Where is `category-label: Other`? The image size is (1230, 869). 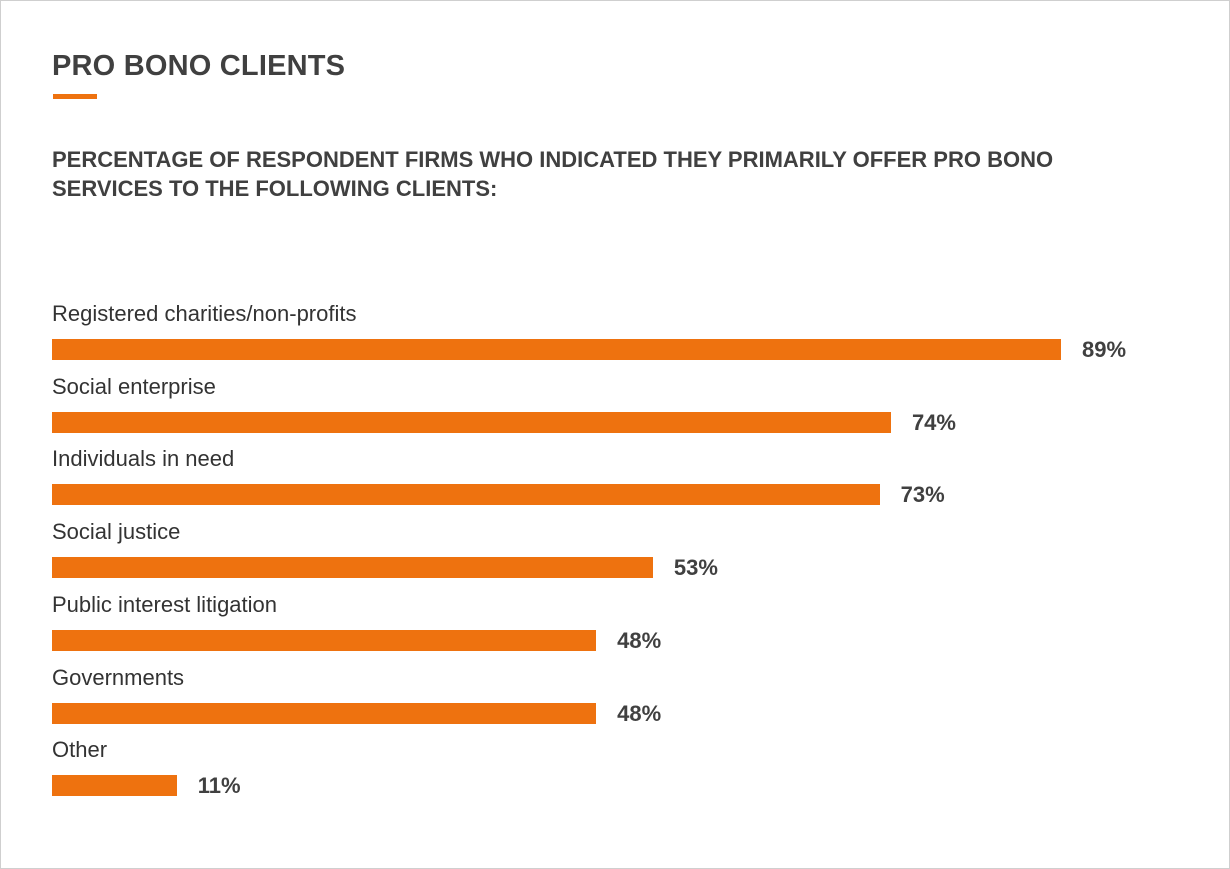 category-label: Other is located at coordinates (80, 750).